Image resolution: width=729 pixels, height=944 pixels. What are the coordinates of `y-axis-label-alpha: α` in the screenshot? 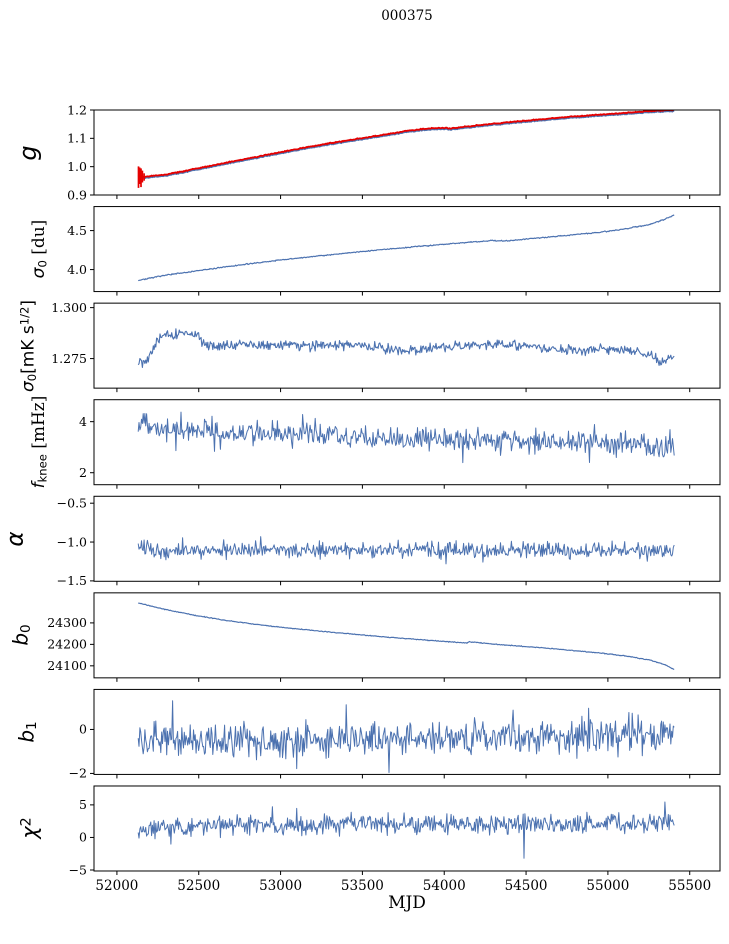 It's located at (15, 539).